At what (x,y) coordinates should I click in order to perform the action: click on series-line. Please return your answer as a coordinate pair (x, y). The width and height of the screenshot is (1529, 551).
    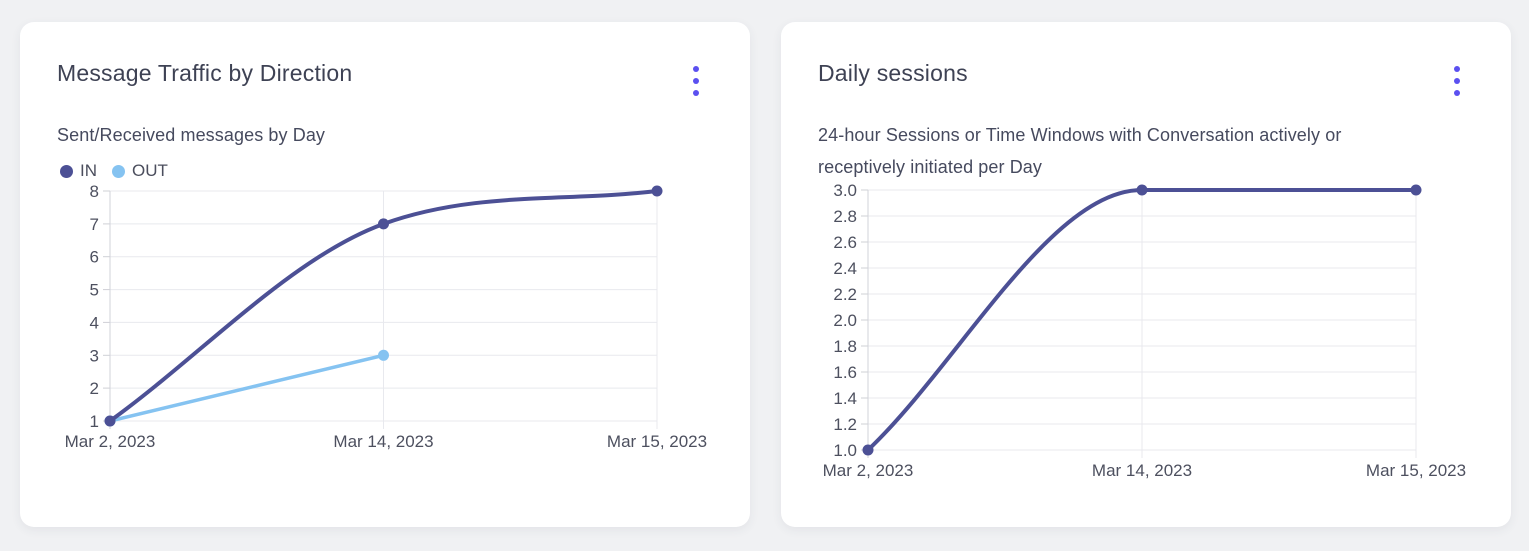
    Looking at the image, I should click on (247, 388).